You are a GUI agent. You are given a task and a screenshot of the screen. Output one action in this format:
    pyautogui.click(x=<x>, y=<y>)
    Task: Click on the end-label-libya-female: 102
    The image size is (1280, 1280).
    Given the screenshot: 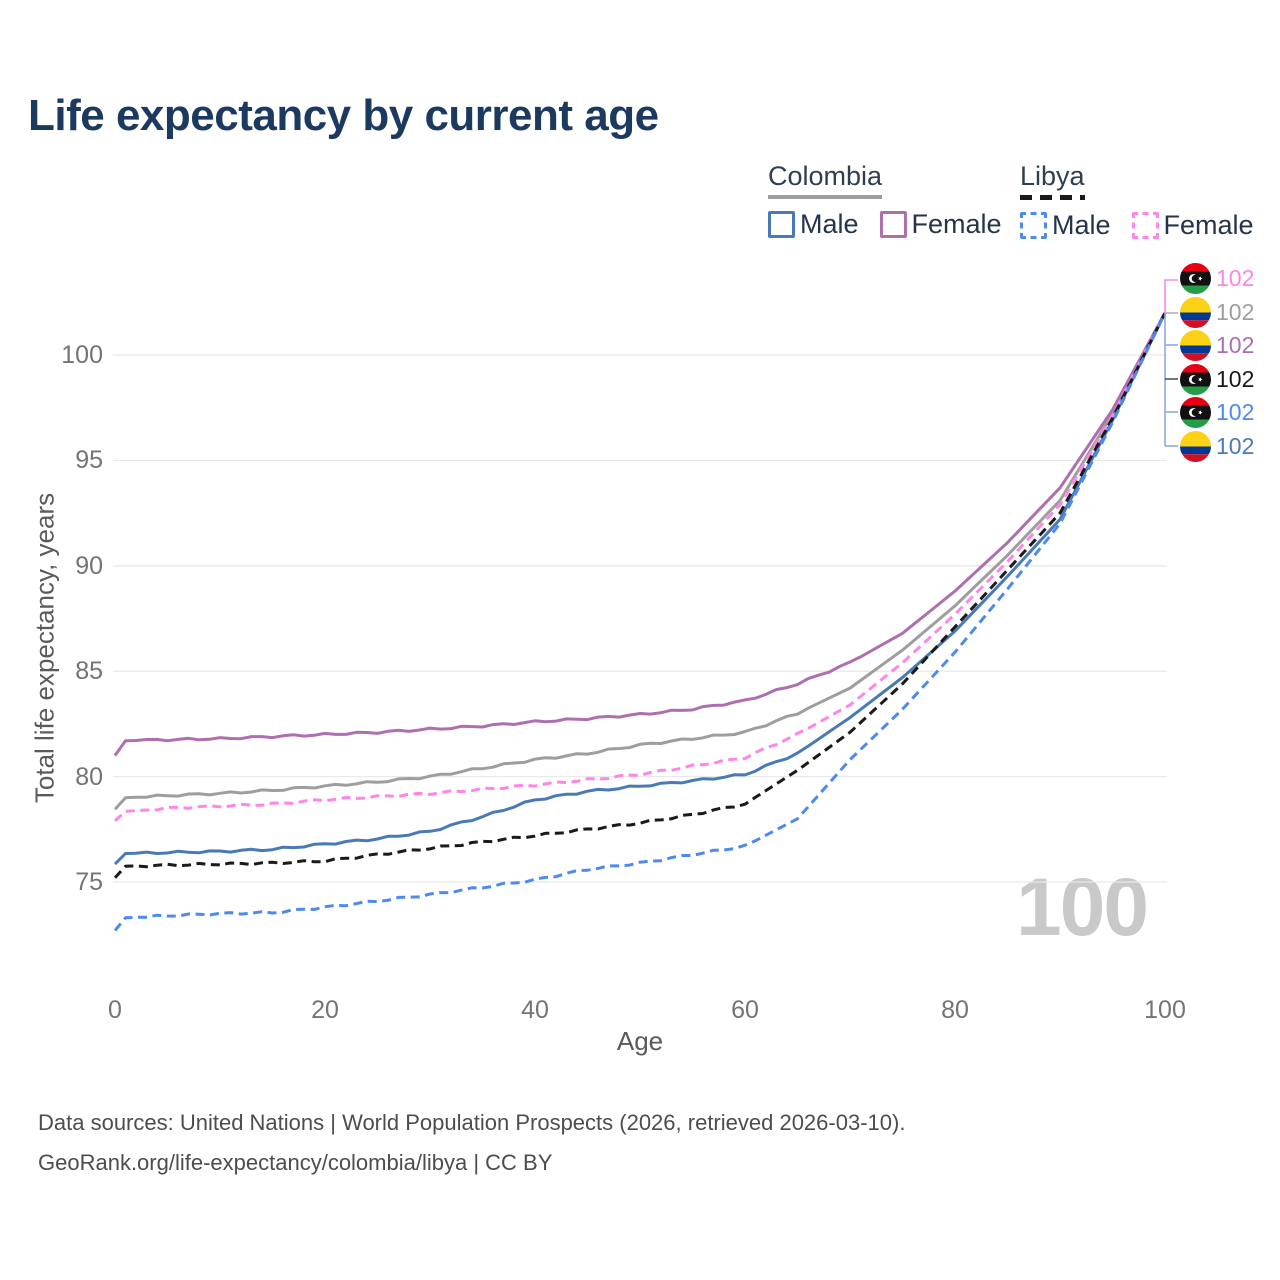 What is the action you would take?
    pyautogui.click(x=1217, y=278)
    